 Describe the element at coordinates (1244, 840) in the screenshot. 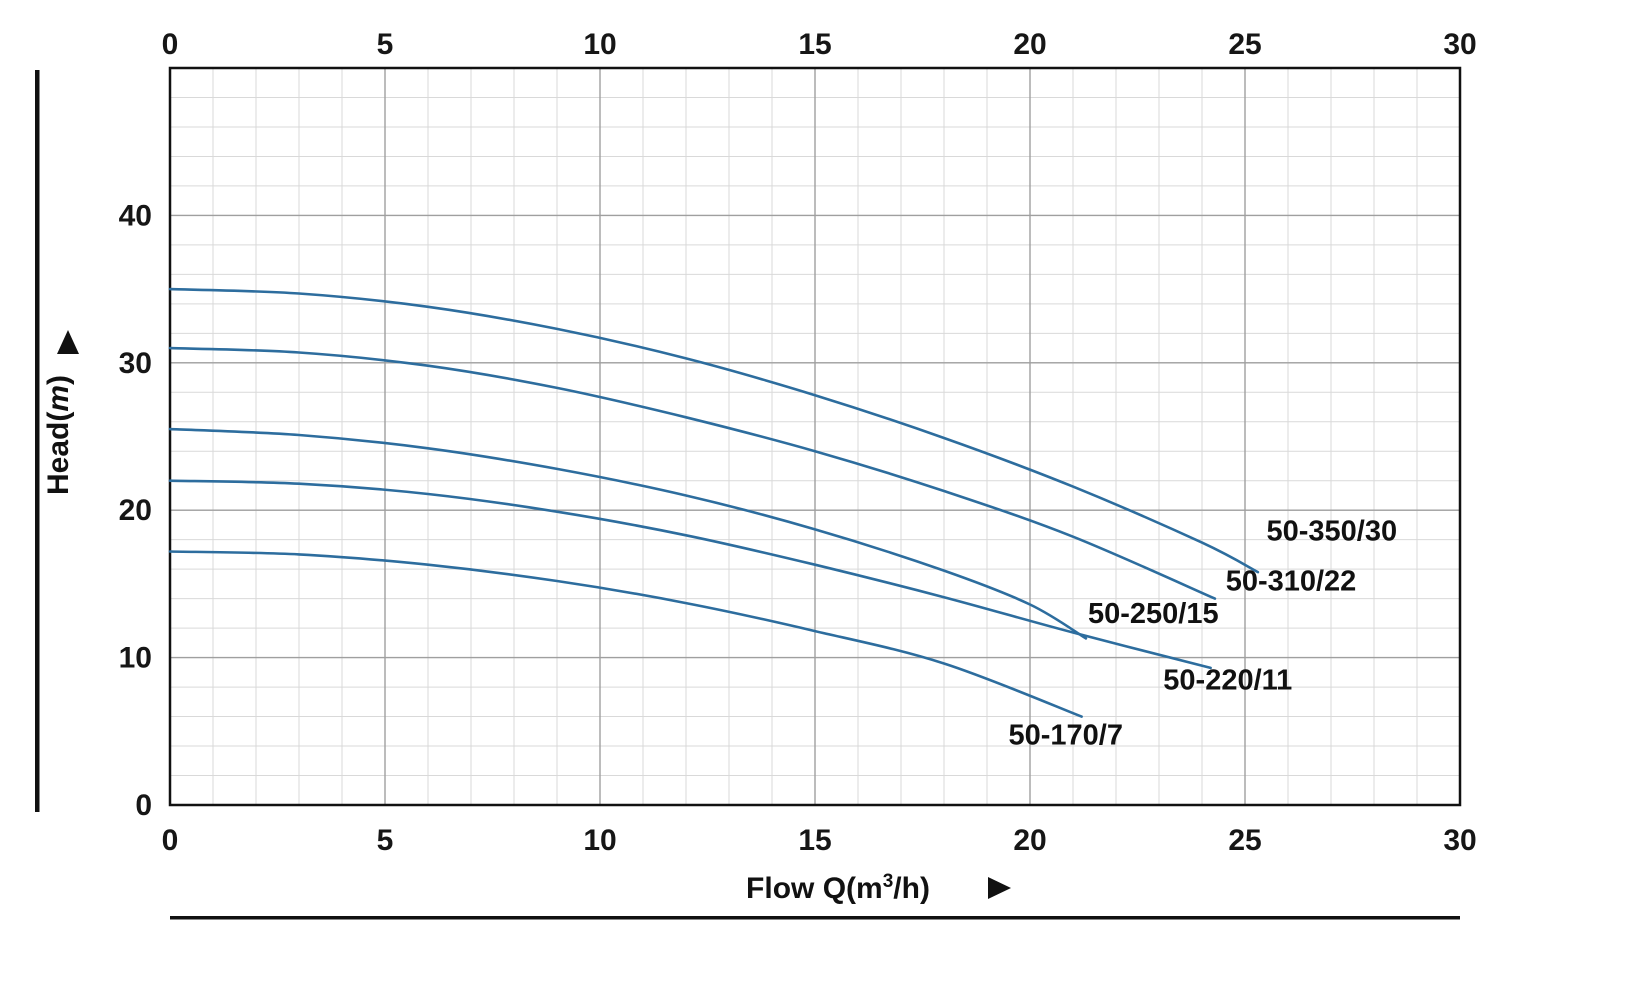

I see `x-tick-bottom: 25` at that location.